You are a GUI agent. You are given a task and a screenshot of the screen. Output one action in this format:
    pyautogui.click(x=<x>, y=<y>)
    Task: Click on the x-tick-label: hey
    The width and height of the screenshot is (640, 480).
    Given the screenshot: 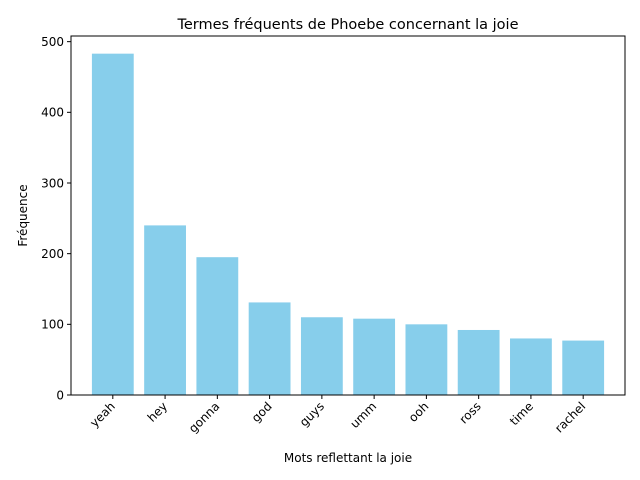 What is the action you would take?
    pyautogui.click(x=158, y=412)
    